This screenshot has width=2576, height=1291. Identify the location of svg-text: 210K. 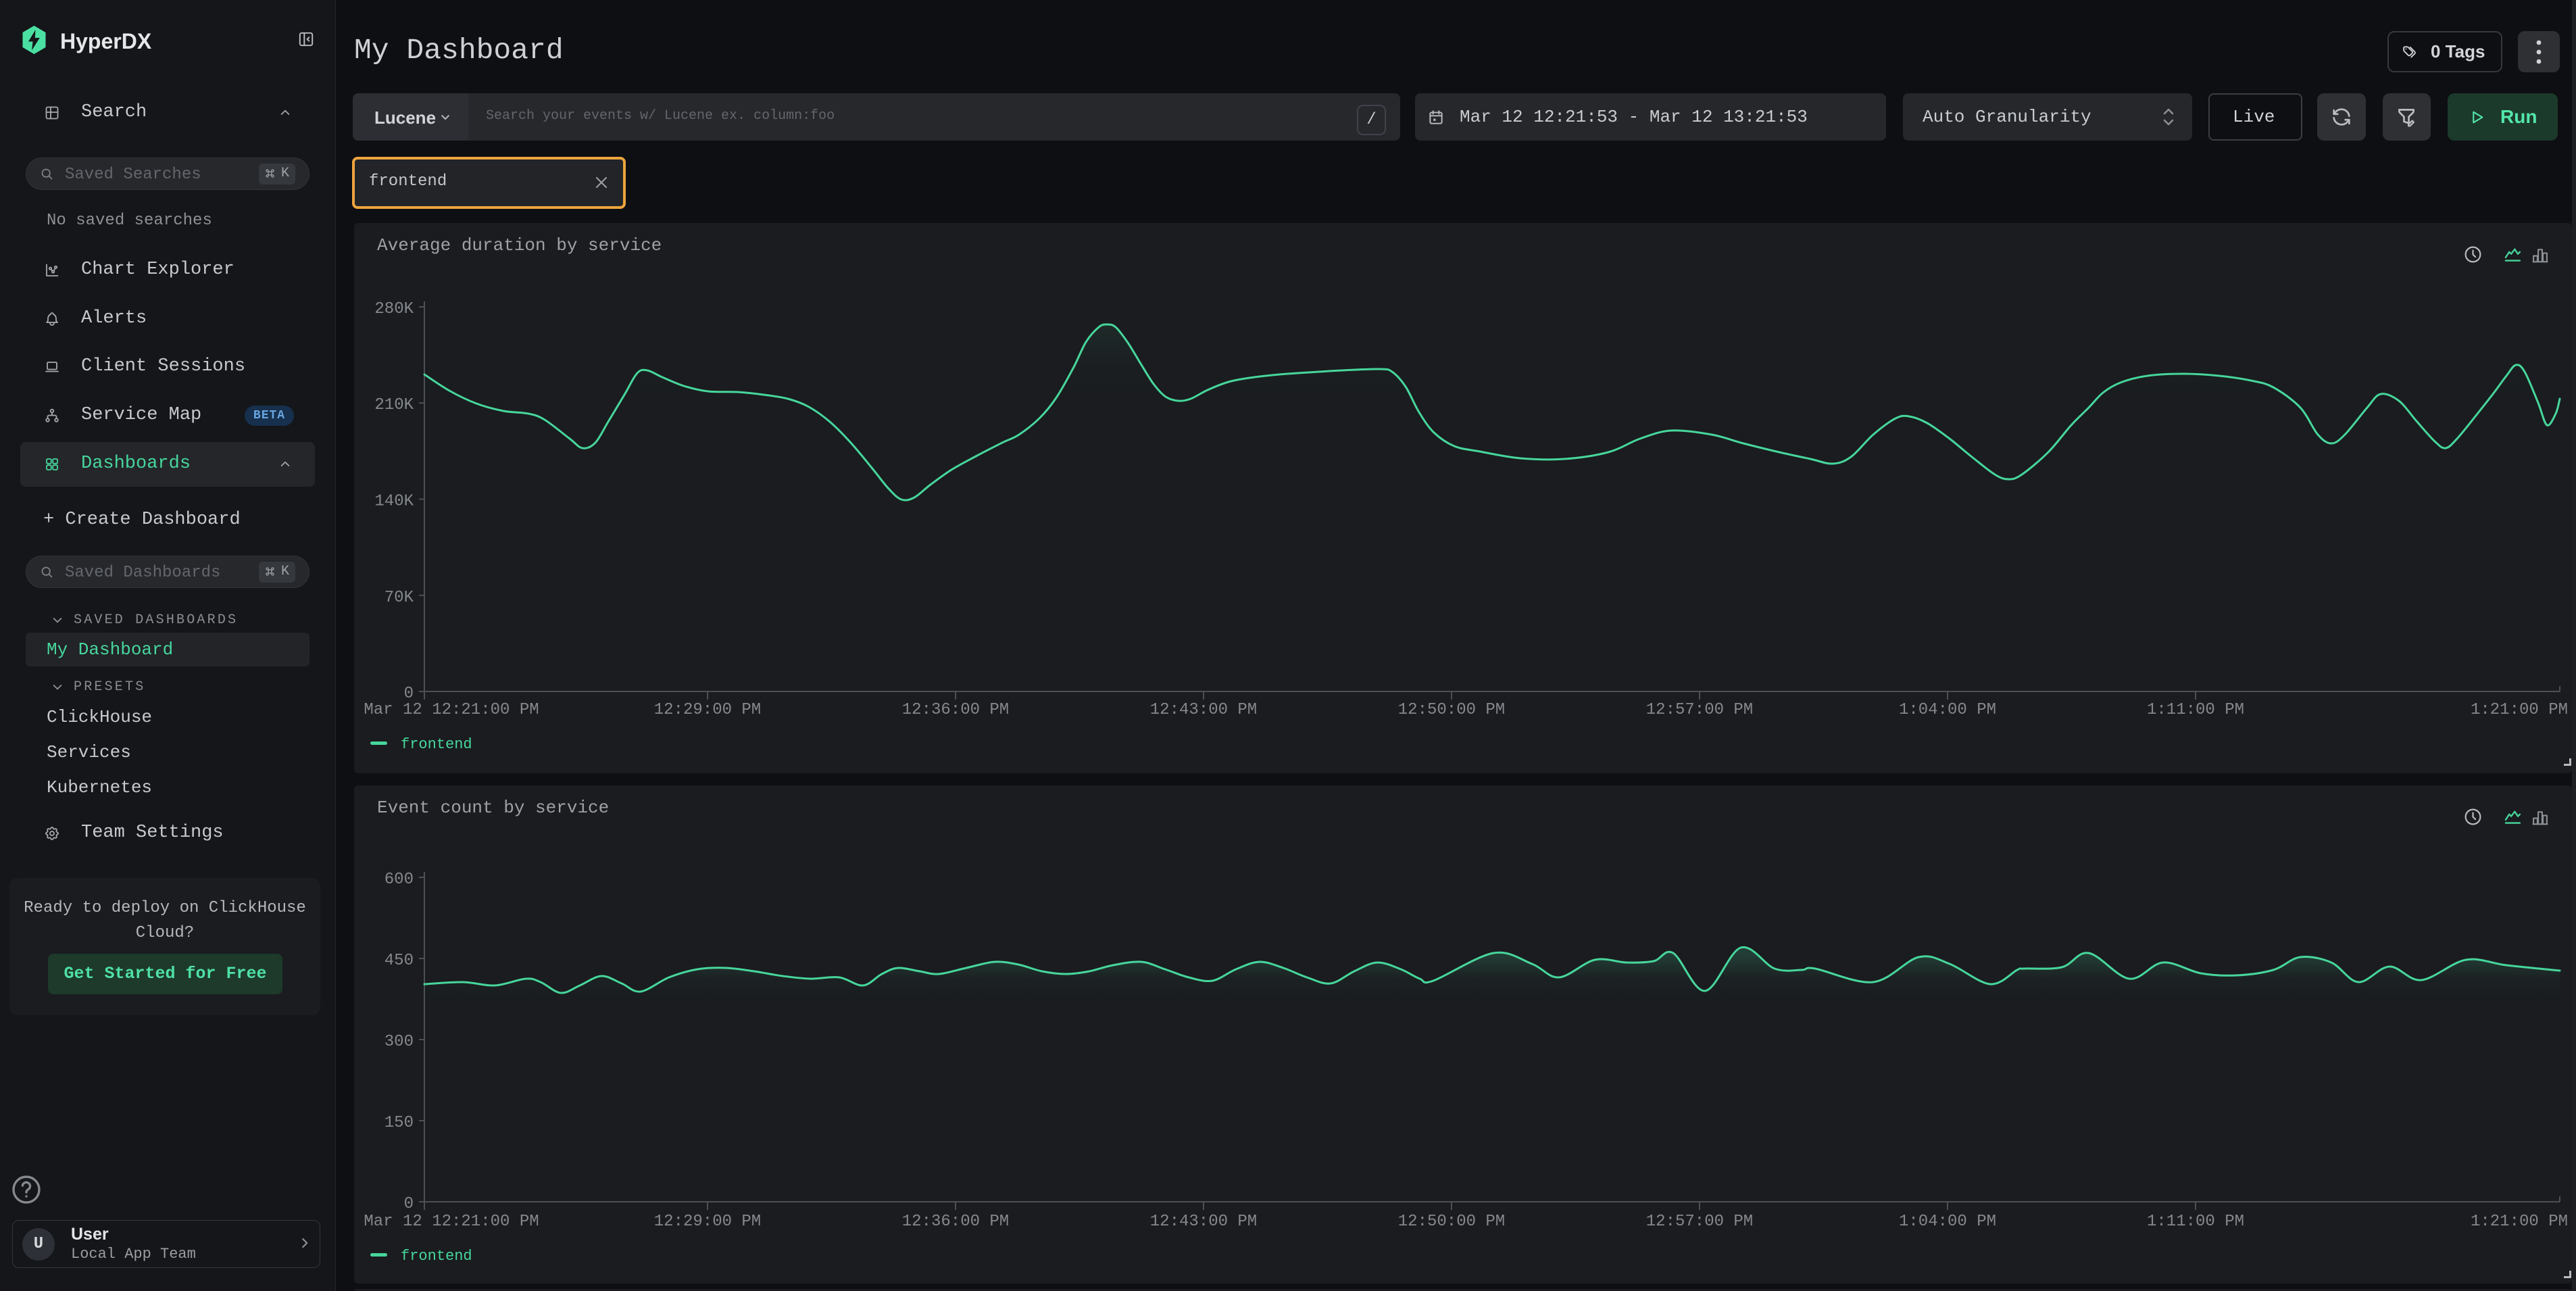
(394, 405).